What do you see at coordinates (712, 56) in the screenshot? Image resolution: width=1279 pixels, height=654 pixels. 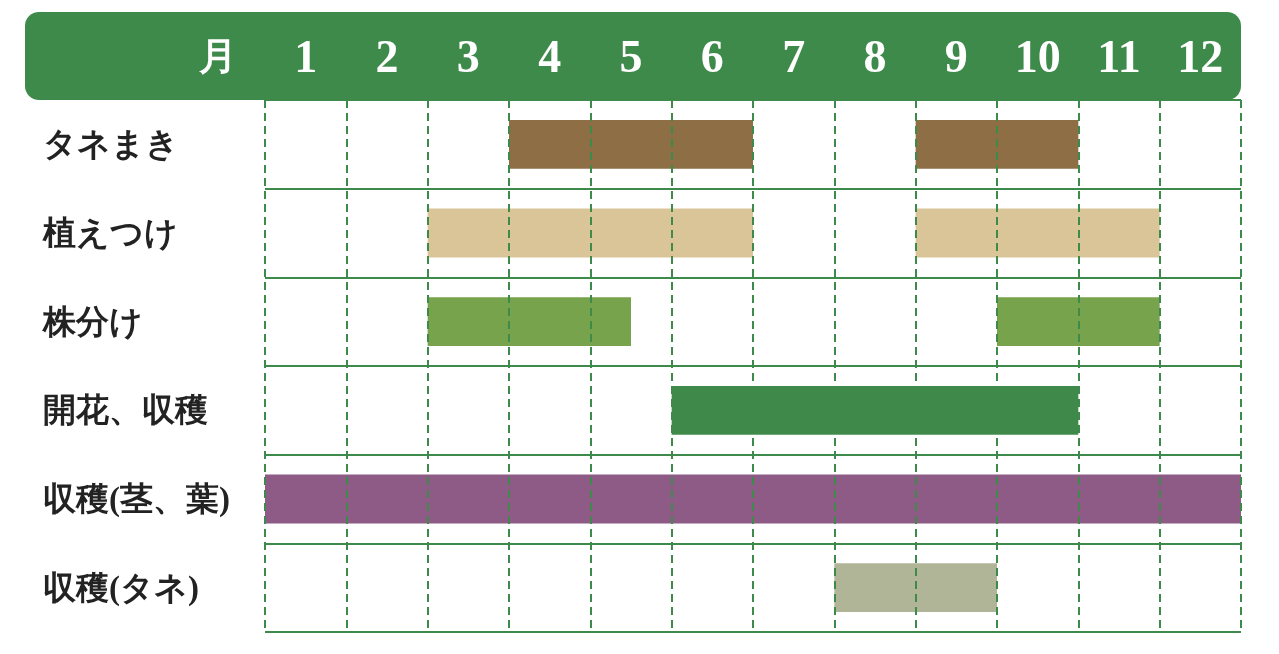 I see `x-tick-label: 6` at bounding box center [712, 56].